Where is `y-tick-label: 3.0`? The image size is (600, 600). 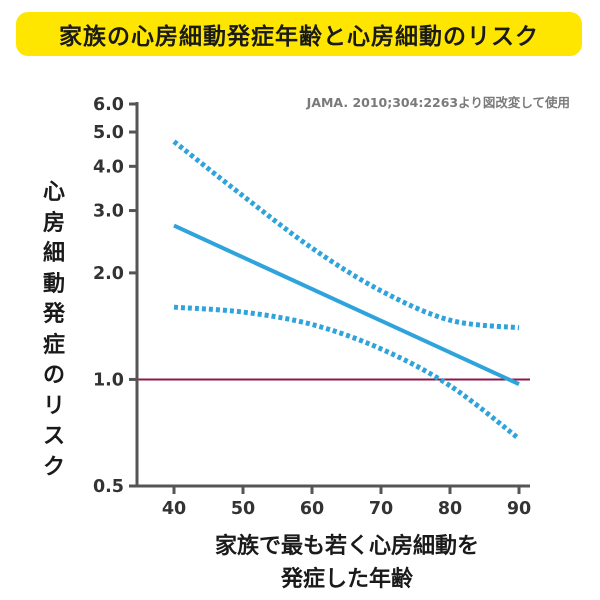
y-tick-label: 3.0 is located at coordinates (108, 212).